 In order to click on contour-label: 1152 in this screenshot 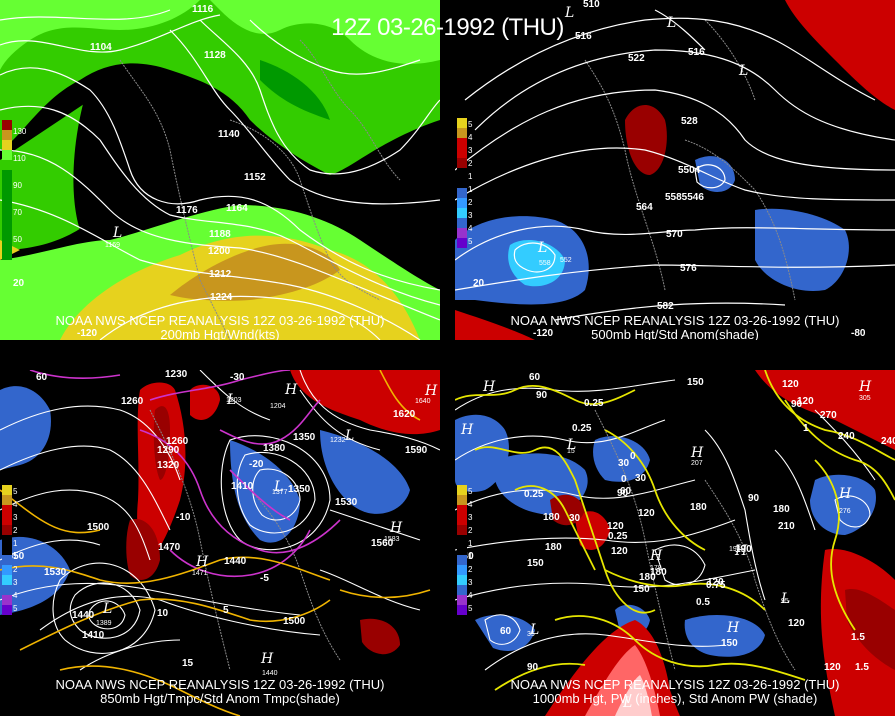, I will do `click(255, 177)`.